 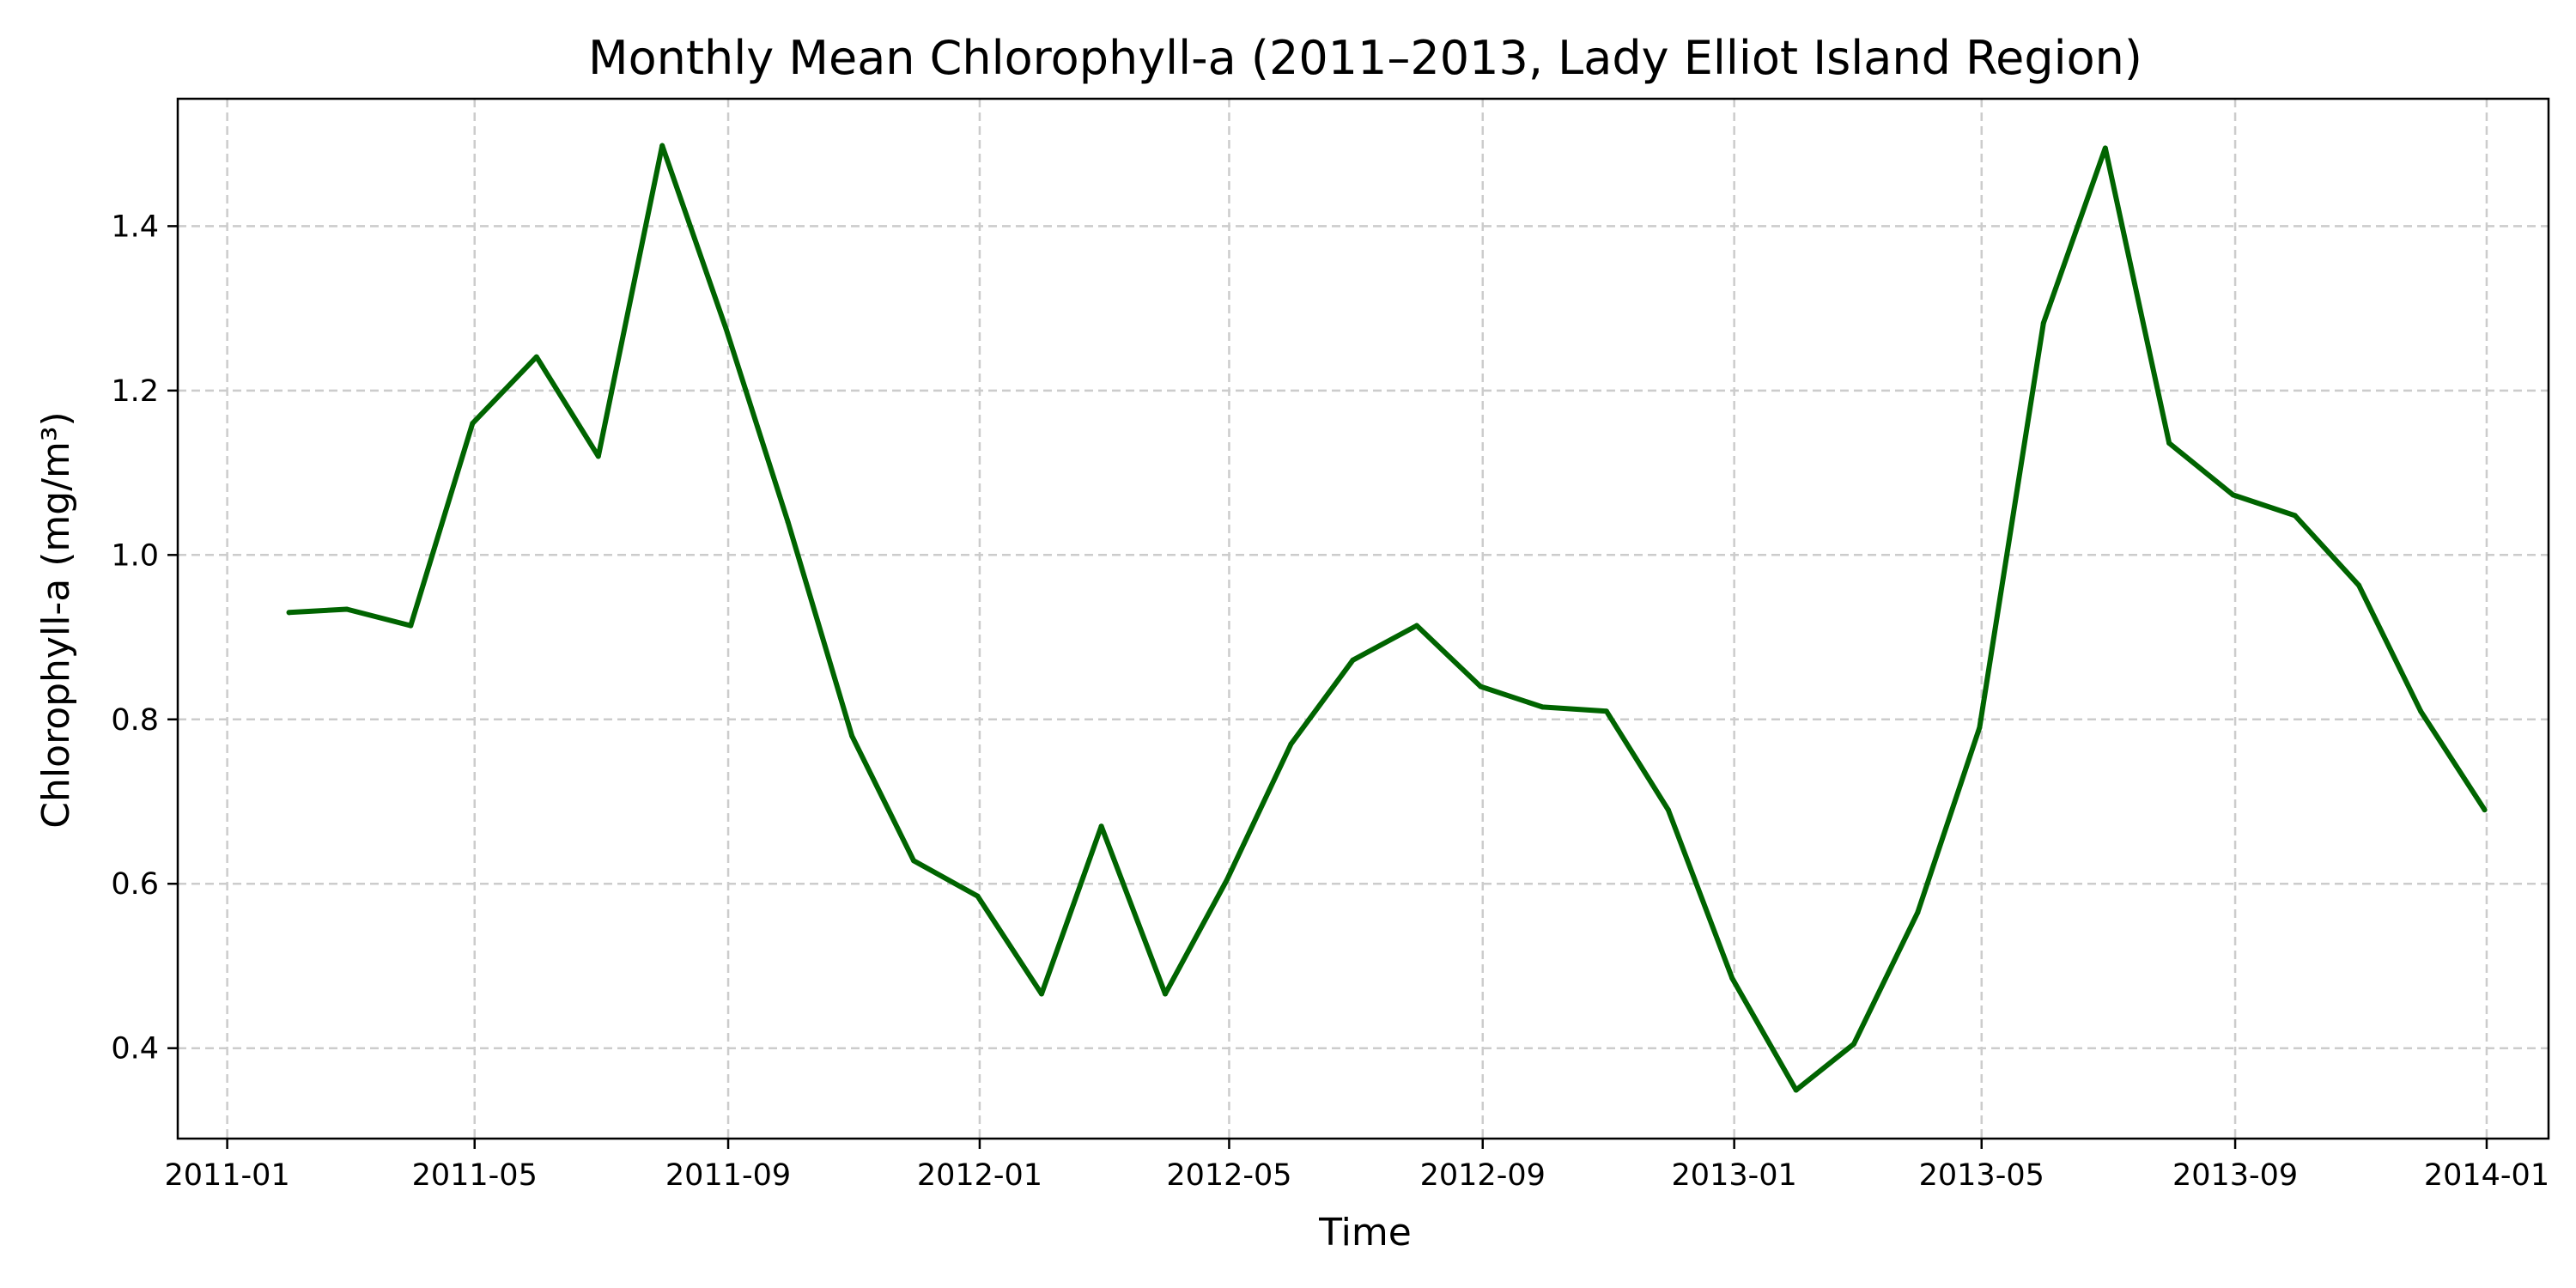 What do you see at coordinates (728, 1175) in the screenshot?
I see `x-tick-label: 2011-09` at bounding box center [728, 1175].